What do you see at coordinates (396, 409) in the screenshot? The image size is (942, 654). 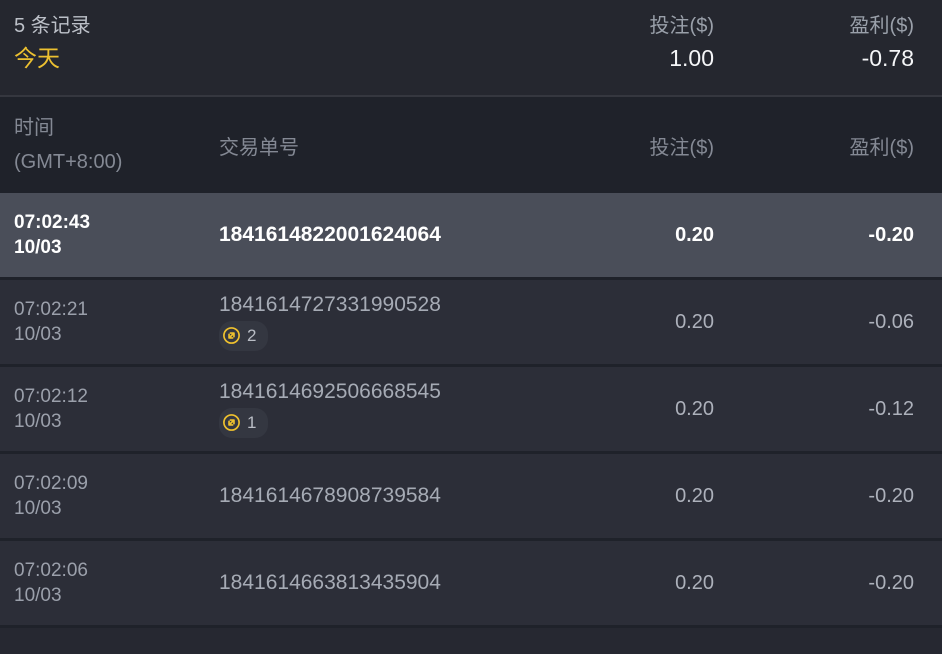 I see `row-order: 1841614692506668545 1` at bounding box center [396, 409].